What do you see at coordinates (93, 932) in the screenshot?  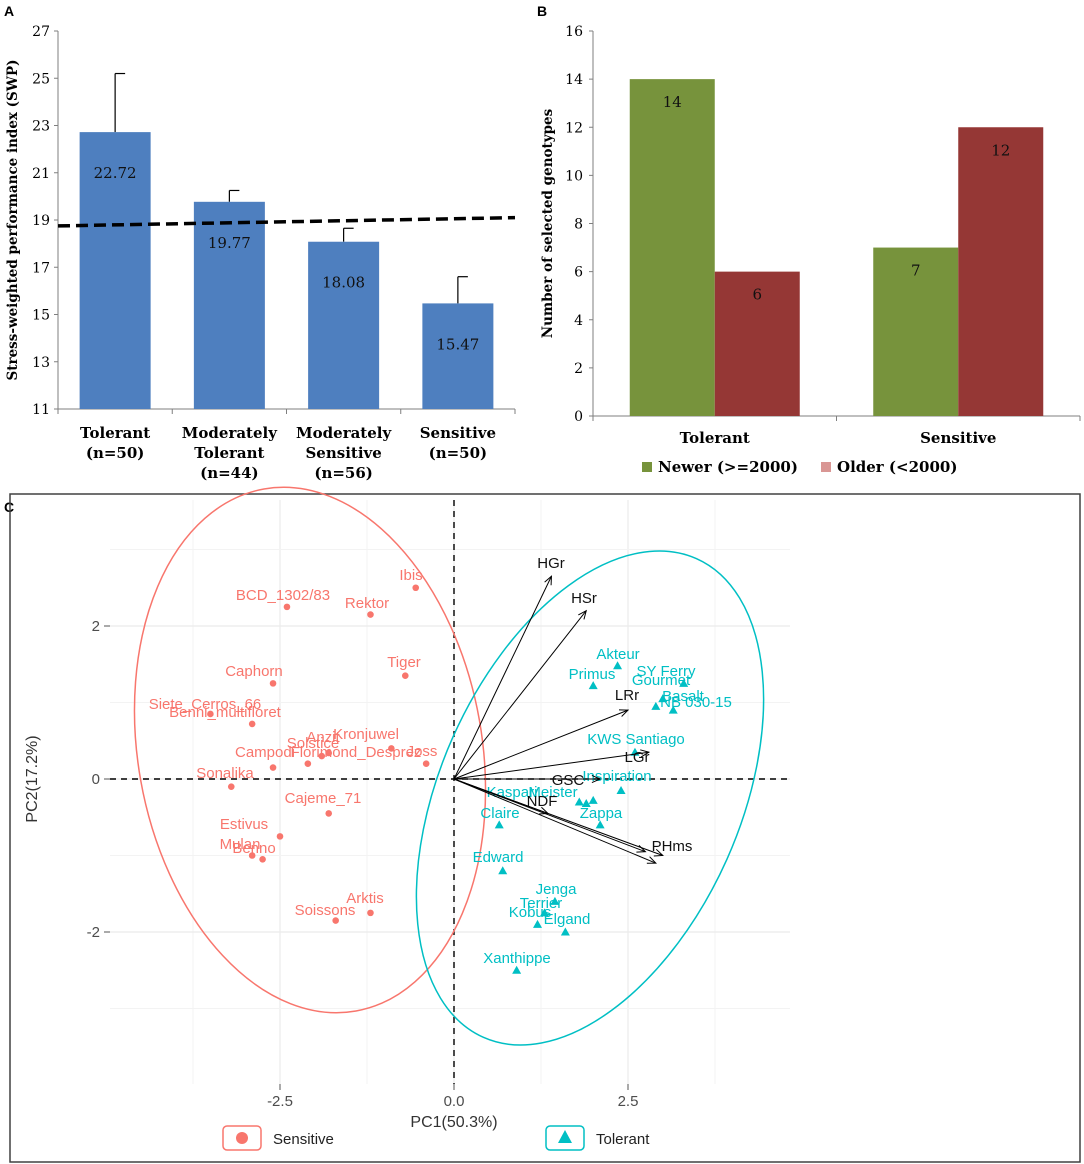 I see `c-y-tick-label: -2` at bounding box center [93, 932].